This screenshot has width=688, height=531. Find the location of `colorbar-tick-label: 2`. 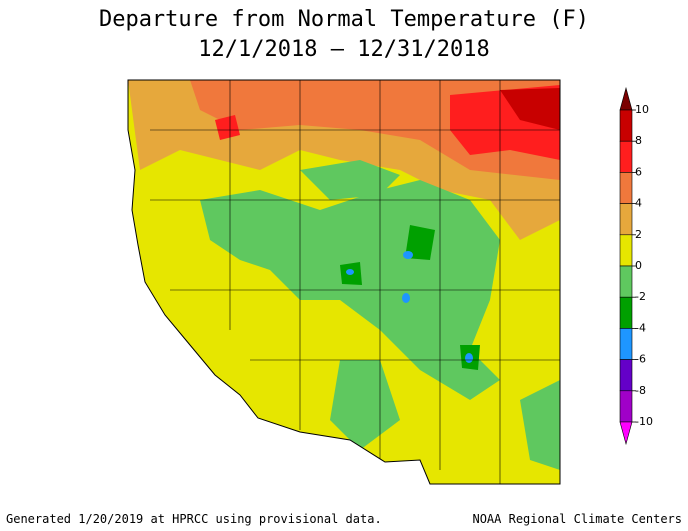

colorbar-tick-label: 2 is located at coordinates (638, 234).